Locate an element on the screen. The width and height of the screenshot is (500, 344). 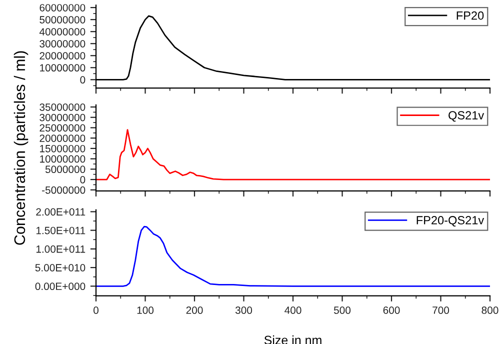
y-tick-label: 35000000 is located at coordinates (63, 107).